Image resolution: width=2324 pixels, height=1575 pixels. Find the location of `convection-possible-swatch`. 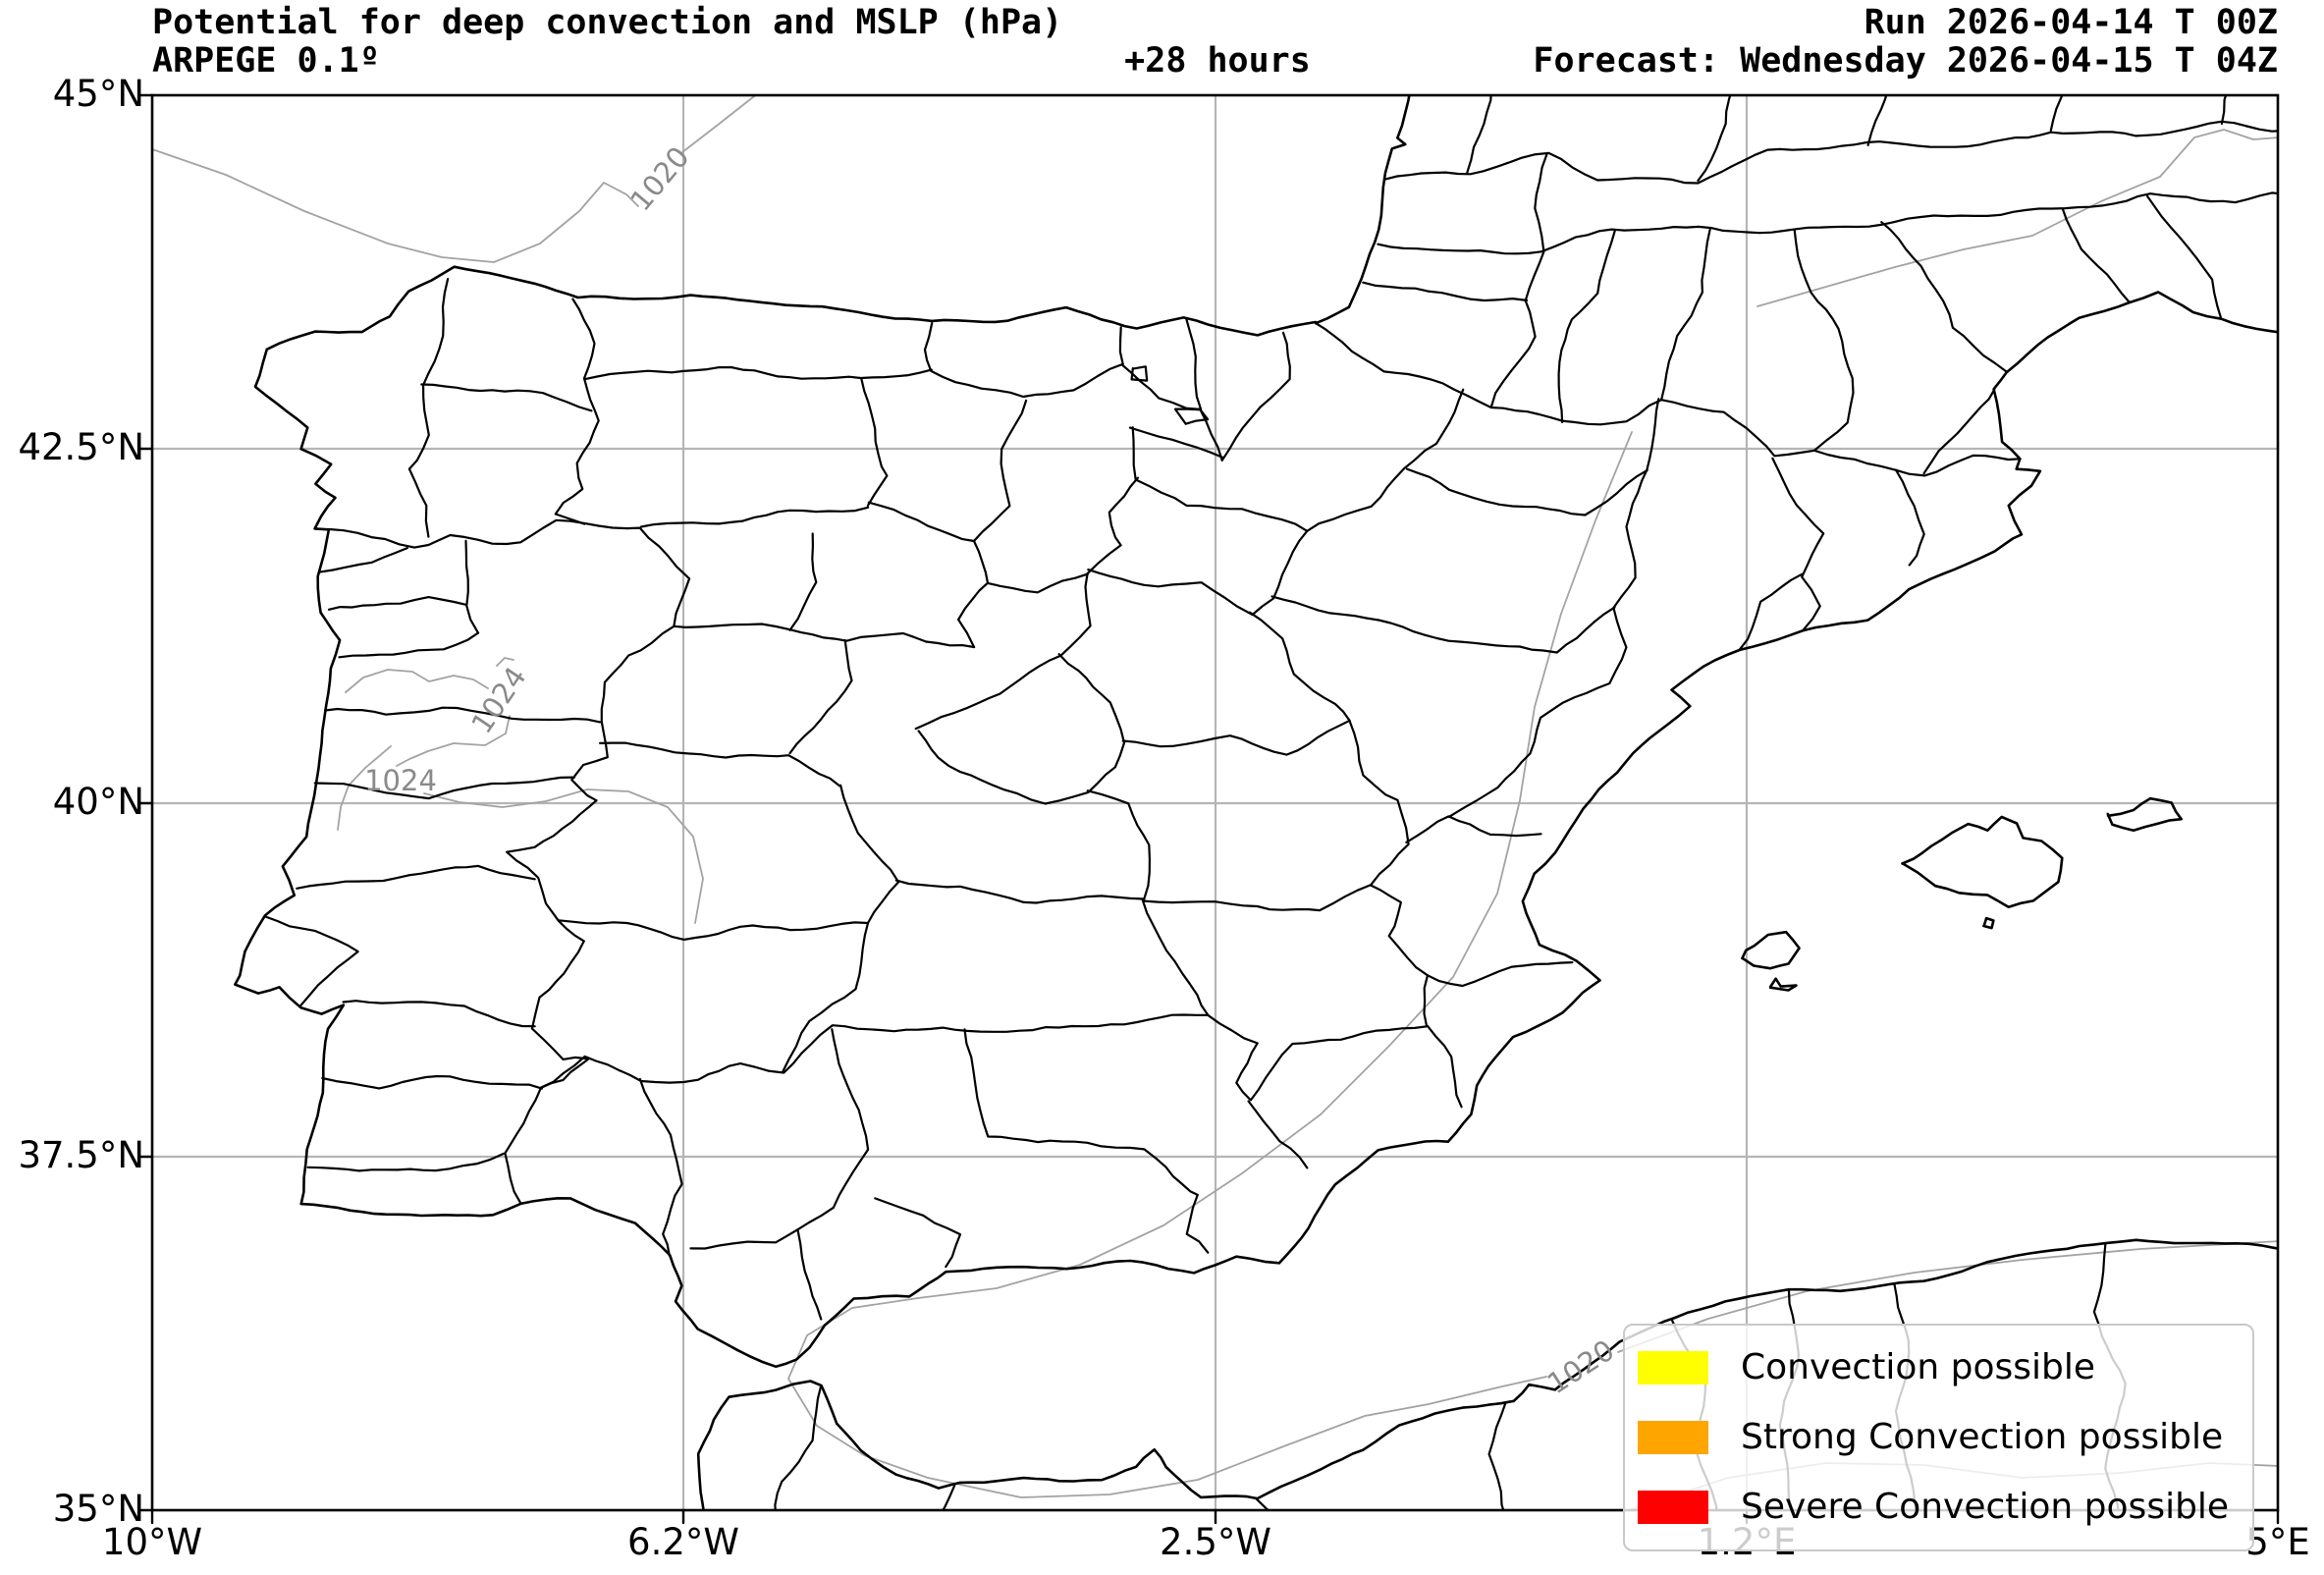

convection-possible-swatch is located at coordinates (1673, 1368).